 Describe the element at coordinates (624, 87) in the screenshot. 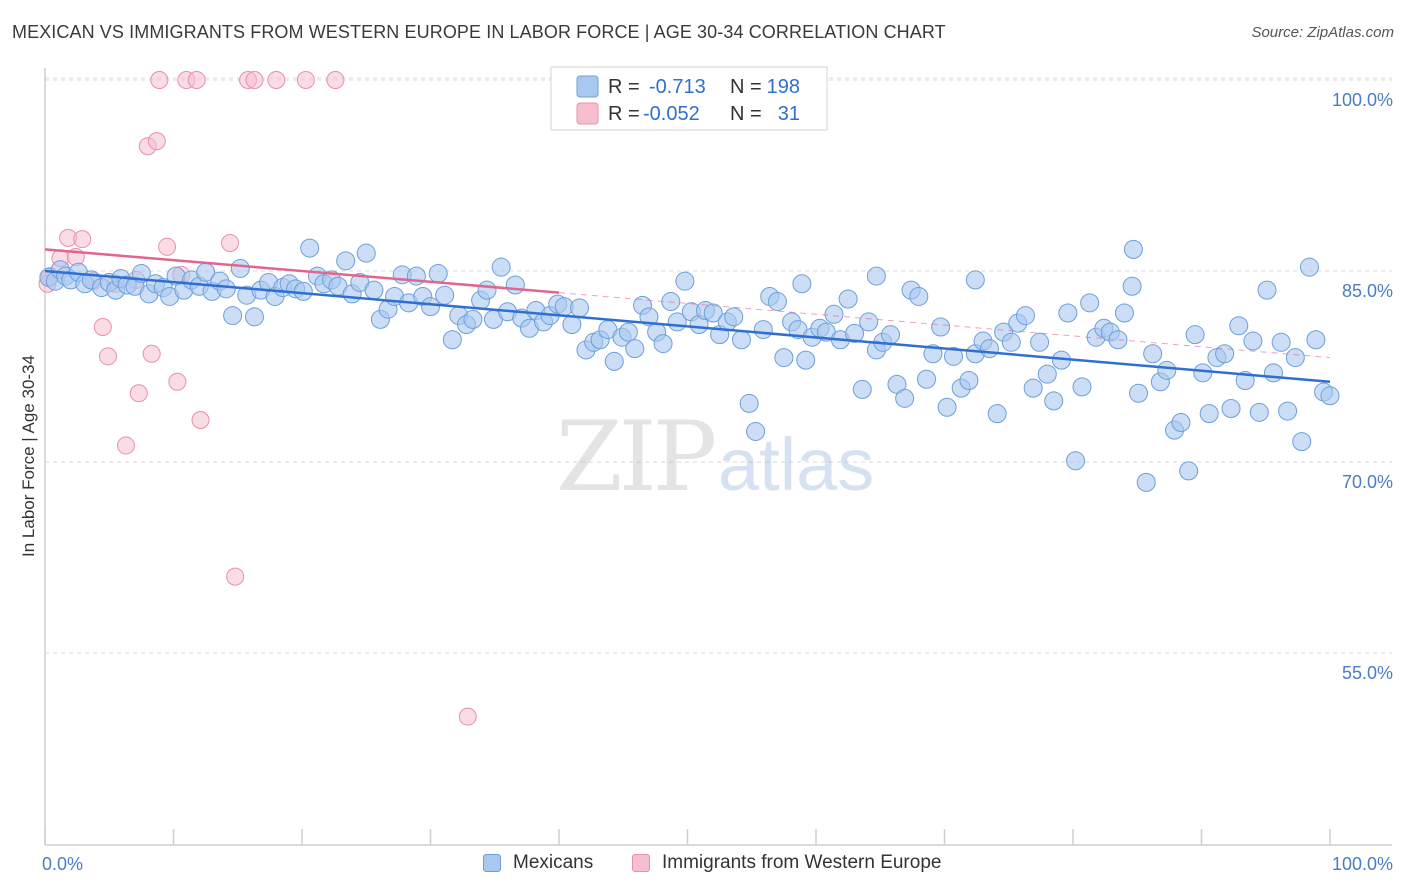

I see `legend-blue-r-label: R =` at that location.